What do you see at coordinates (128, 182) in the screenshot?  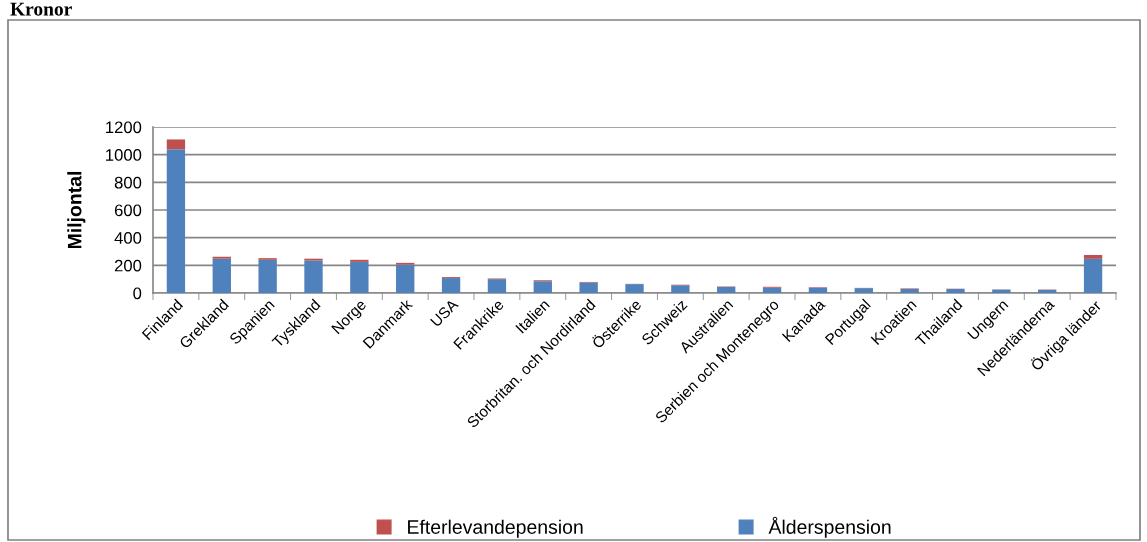 I see `y-tick-label: 800` at bounding box center [128, 182].